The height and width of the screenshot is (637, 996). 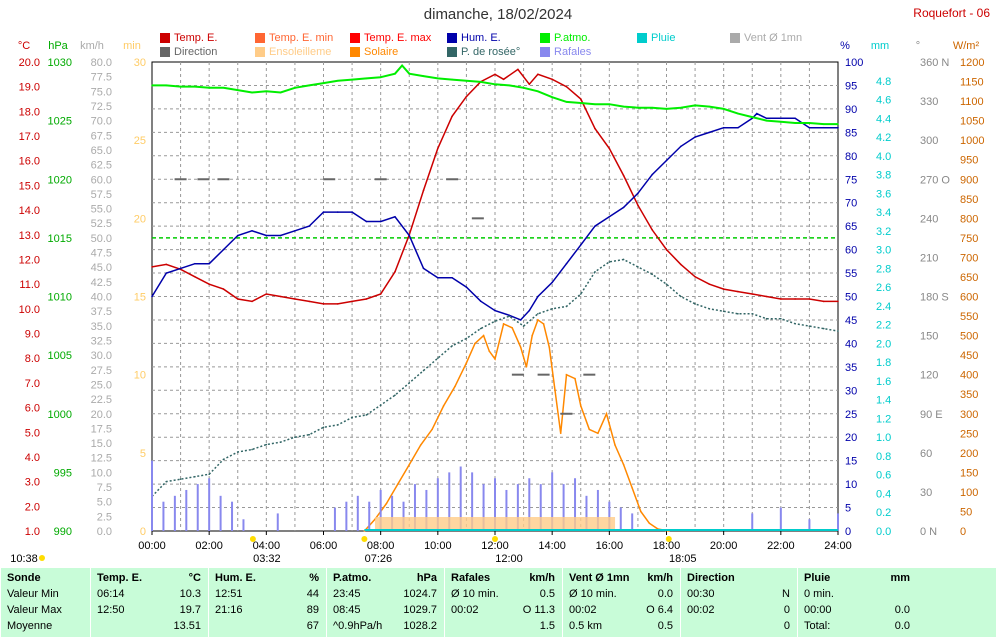 What do you see at coordinates (969, 473) in the screenshot?
I see `axis-tick-solar: 150` at bounding box center [969, 473].